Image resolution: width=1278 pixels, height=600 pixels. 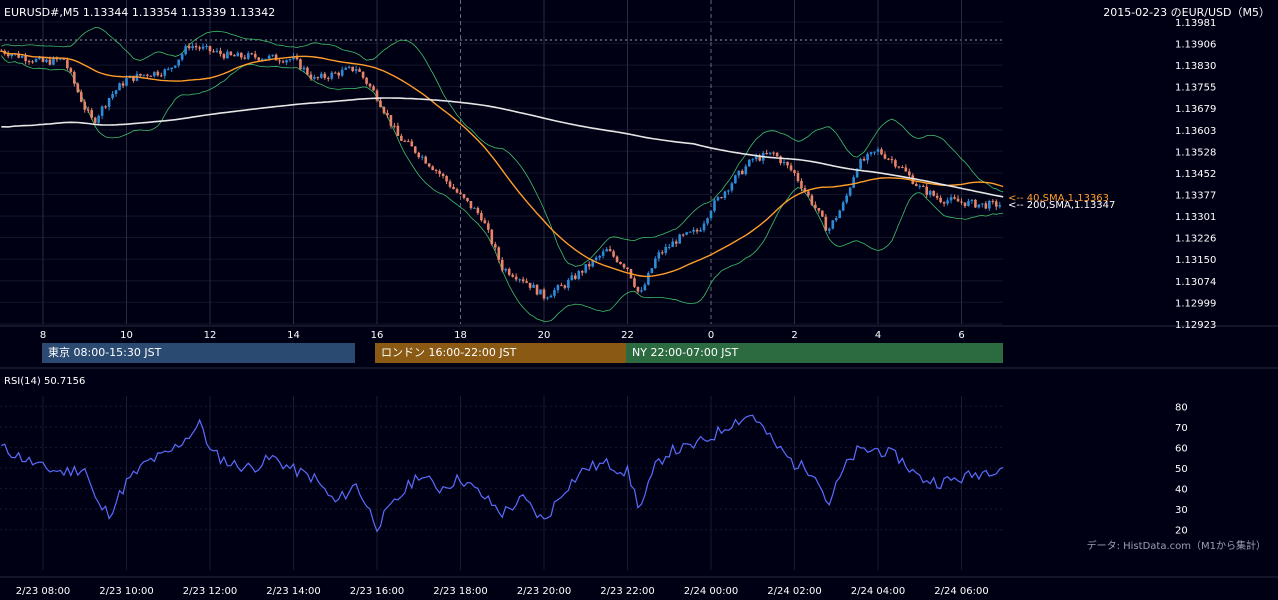 What do you see at coordinates (293, 335) in the screenshot?
I see `price-x-tick: 14` at bounding box center [293, 335].